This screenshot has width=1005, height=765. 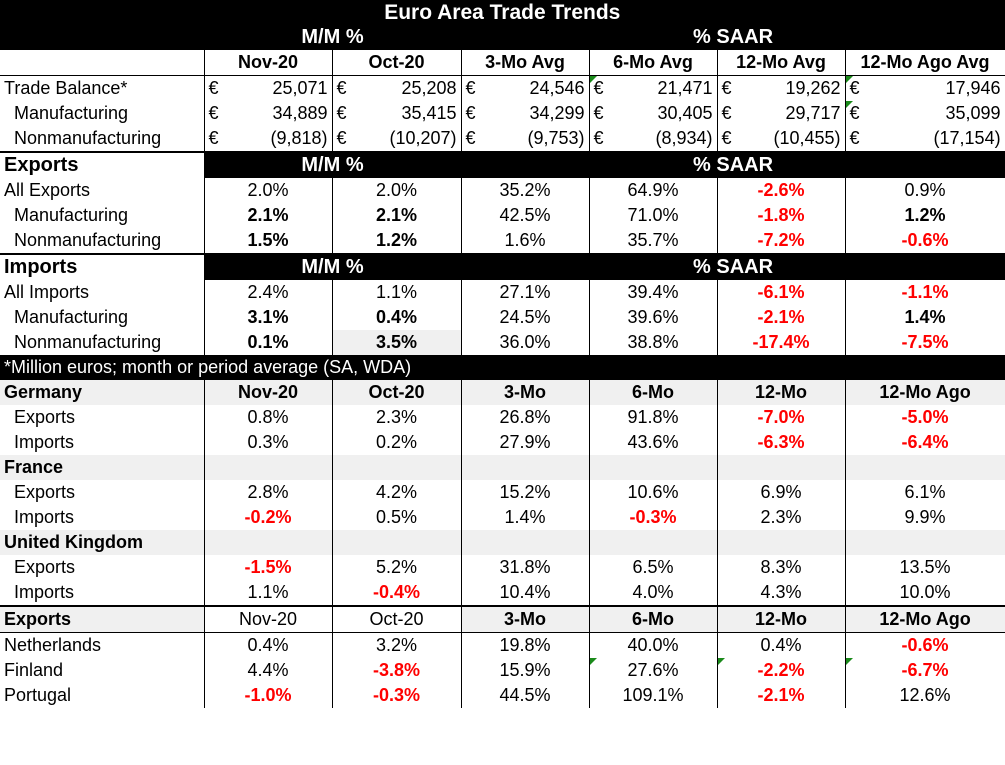 I want to click on value-cell: -2.6%, so click(x=781, y=190).